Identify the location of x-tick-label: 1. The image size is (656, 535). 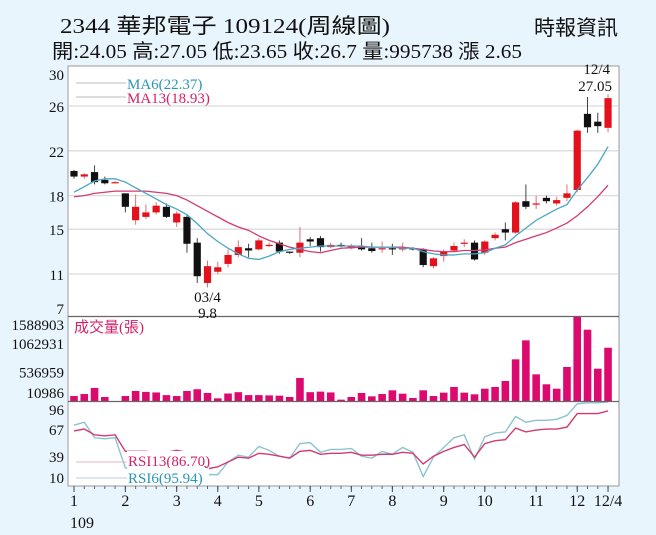
(74, 501).